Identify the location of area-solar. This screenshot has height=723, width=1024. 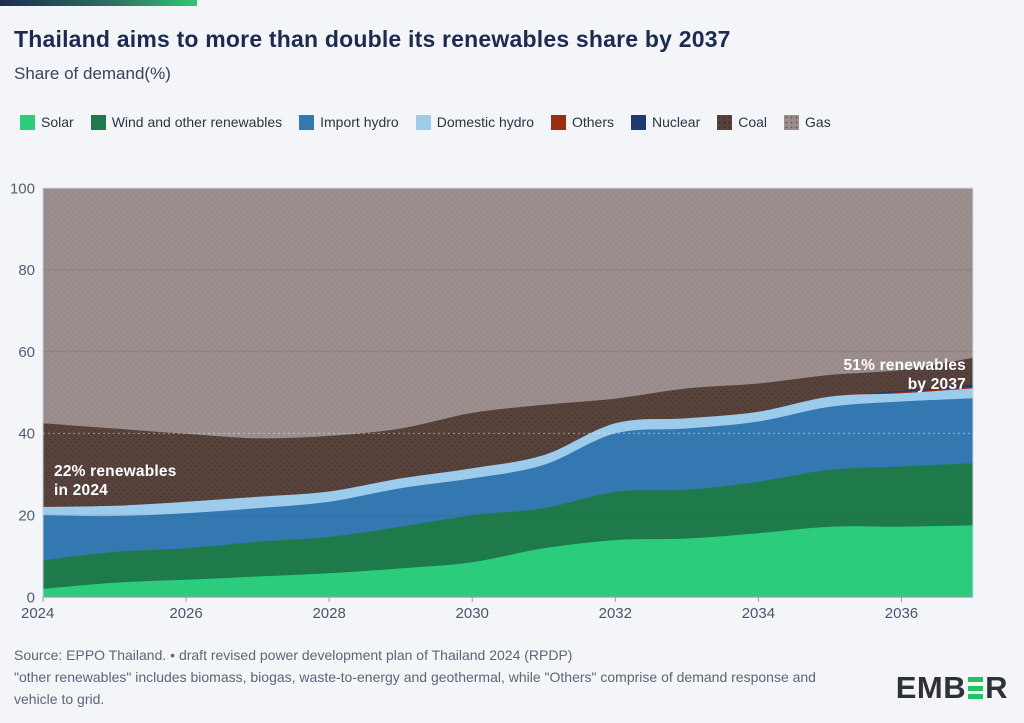
(508, 561).